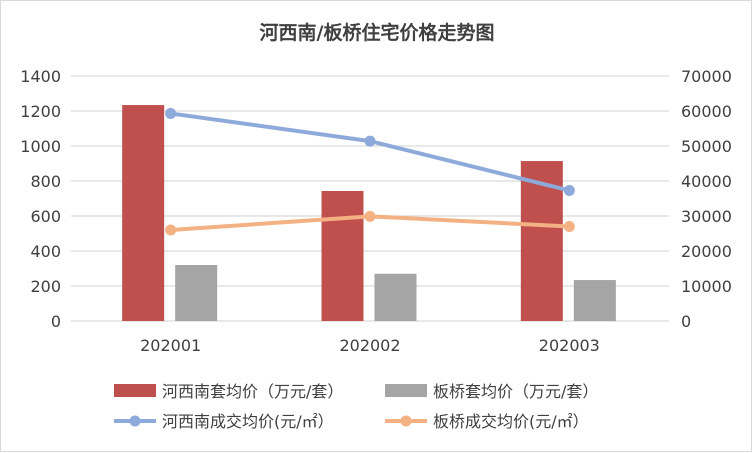 The width and height of the screenshot is (752, 453). Describe the element at coordinates (515, 391) in the screenshot. I see `legend-label: 板桥套均价（万元/套）` at that location.